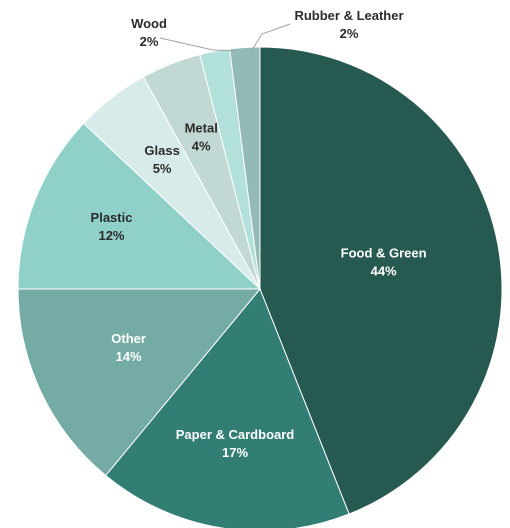  What do you see at coordinates (162, 168) in the screenshot?
I see `slice-value-glass: 5%` at bounding box center [162, 168].